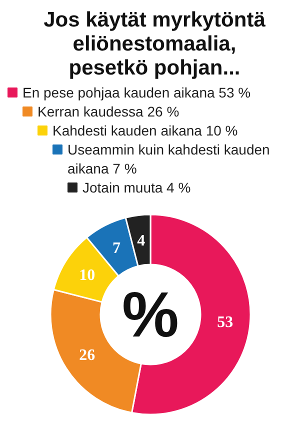 Image resolution: width=308 pixels, height=426 pixels. What do you see at coordinates (136, 188) in the screenshot?
I see `legend-label: Jotain muuta 4 %` at bounding box center [136, 188].